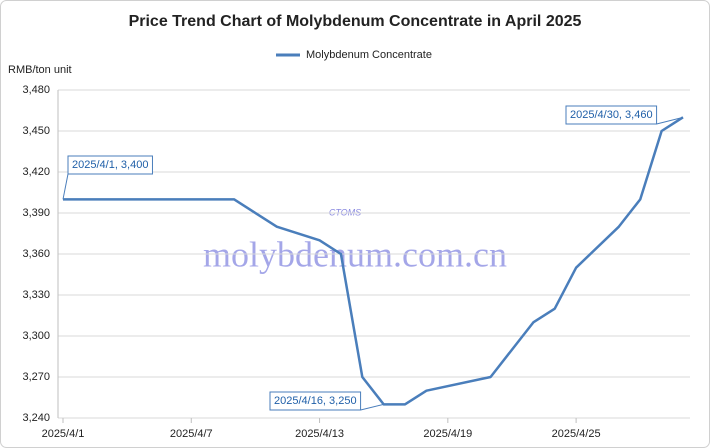 Image resolution: width=710 pixels, height=448 pixels. I want to click on annotation-text: 2025/4/16, 3,250, so click(315, 401).